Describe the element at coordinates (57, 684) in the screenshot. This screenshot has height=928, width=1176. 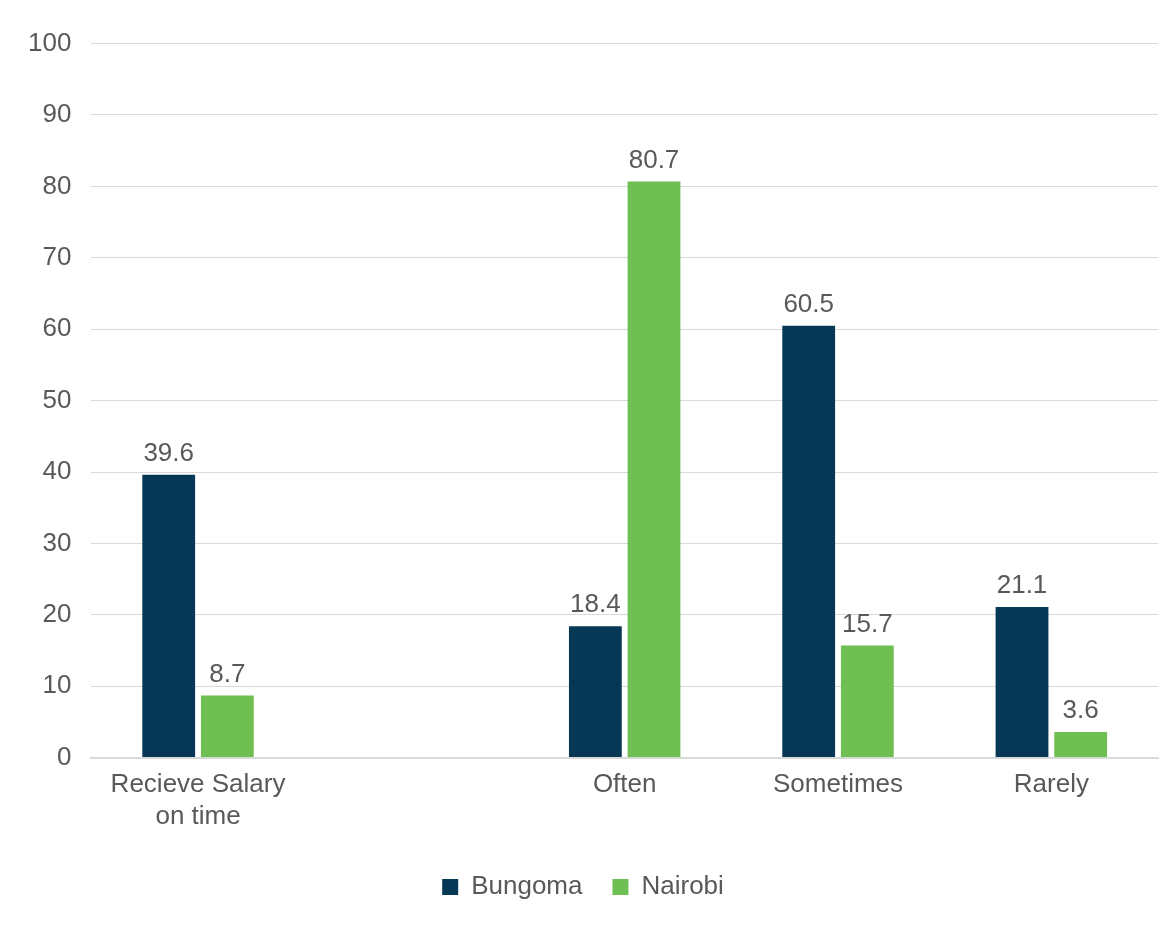
I see `y-tick-label: 10` at that location.